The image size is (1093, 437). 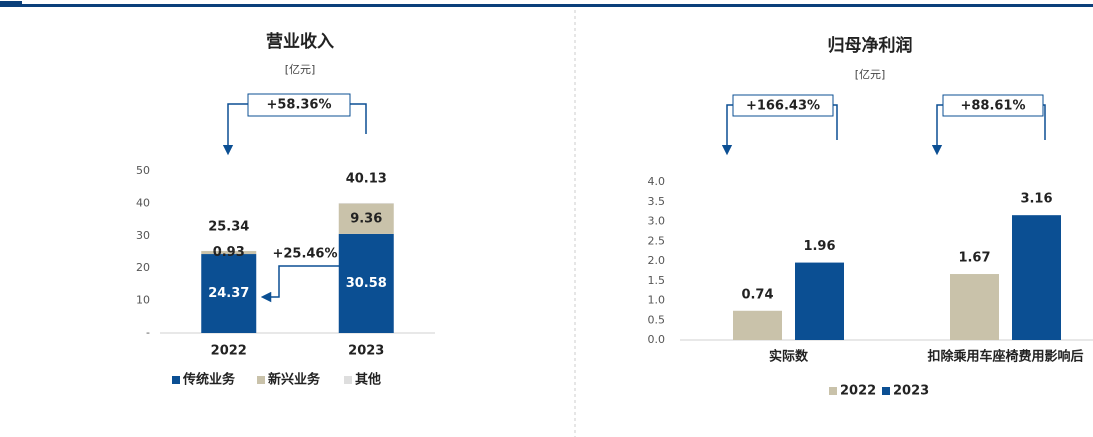 I want to click on data-label: 3.16, so click(x=1036, y=199).